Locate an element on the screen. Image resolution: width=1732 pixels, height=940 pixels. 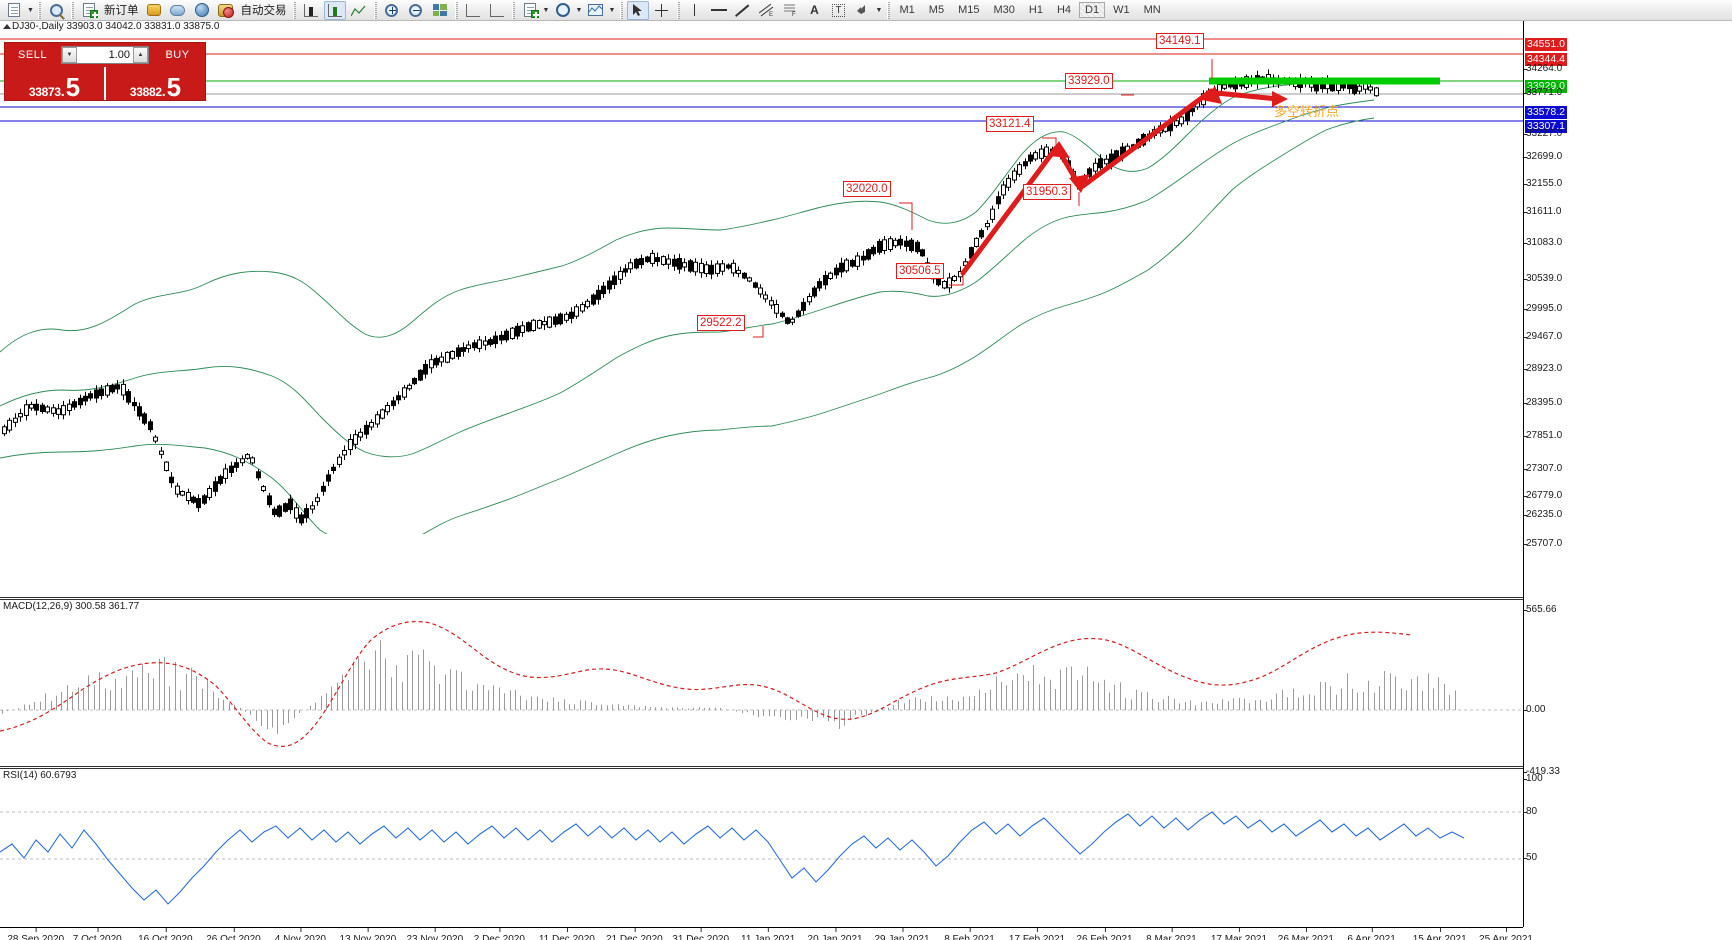
collapse-caret-icon is located at coordinates (7, 26).